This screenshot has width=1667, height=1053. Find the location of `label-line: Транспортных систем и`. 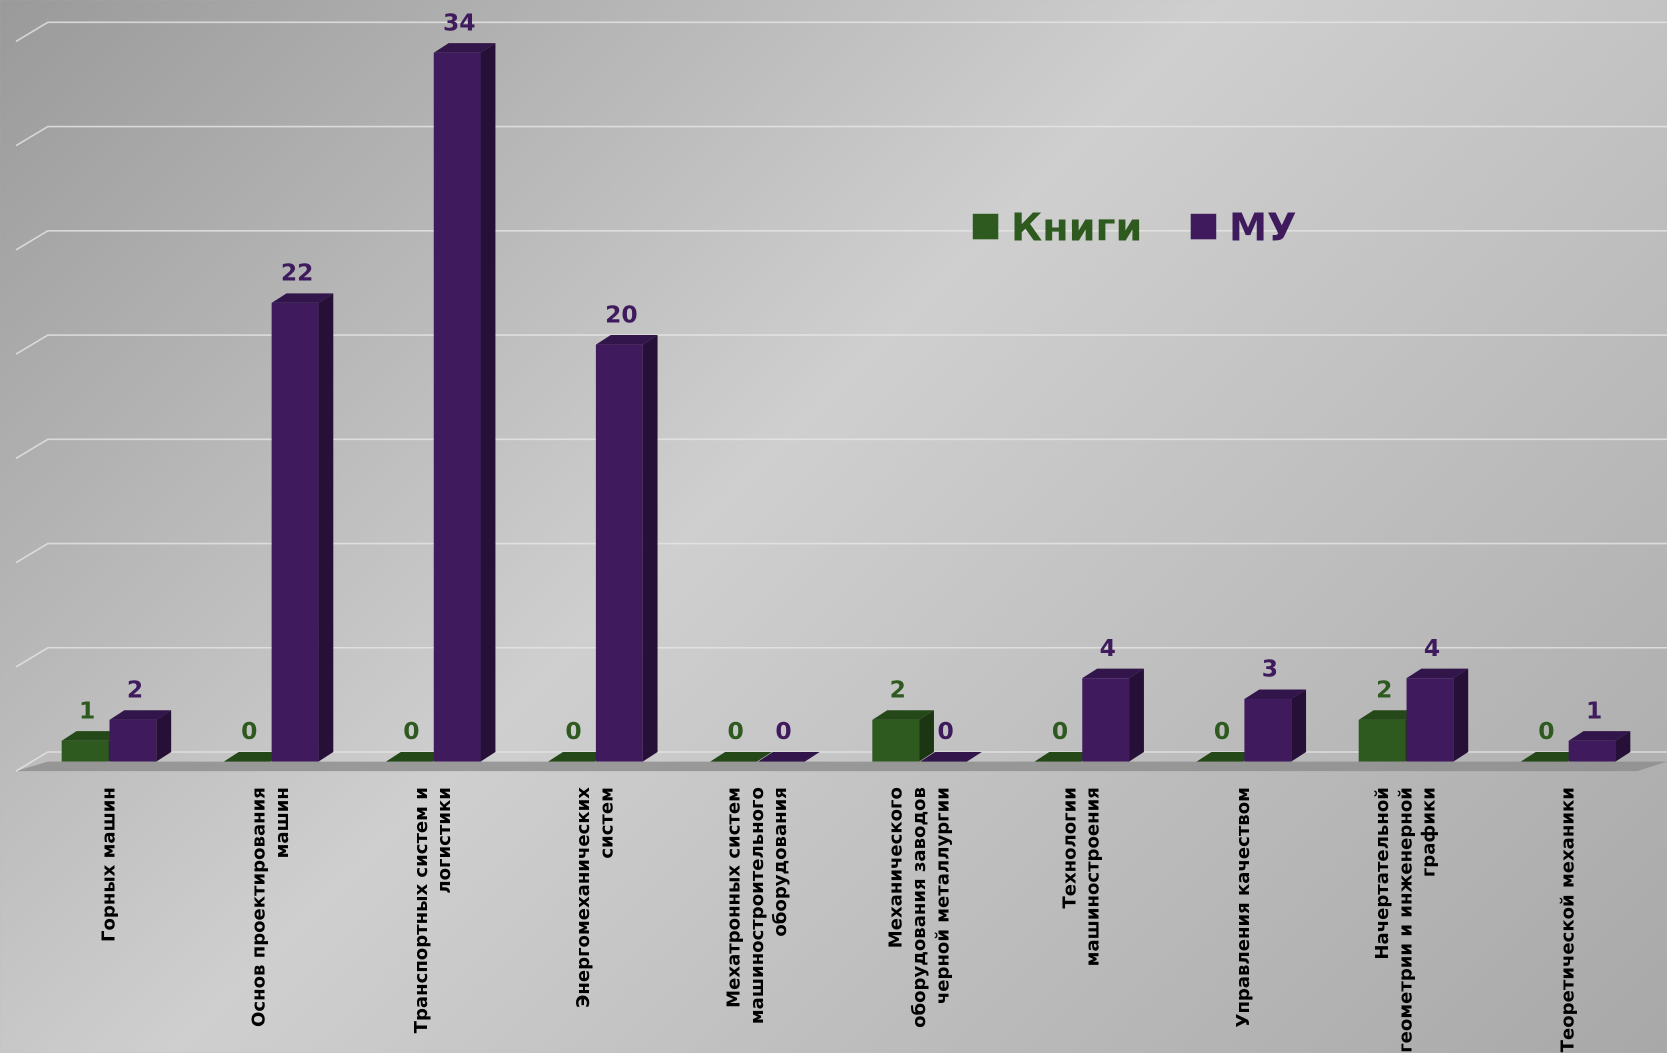

label-line: Транспортных систем и is located at coordinates (421, 910).